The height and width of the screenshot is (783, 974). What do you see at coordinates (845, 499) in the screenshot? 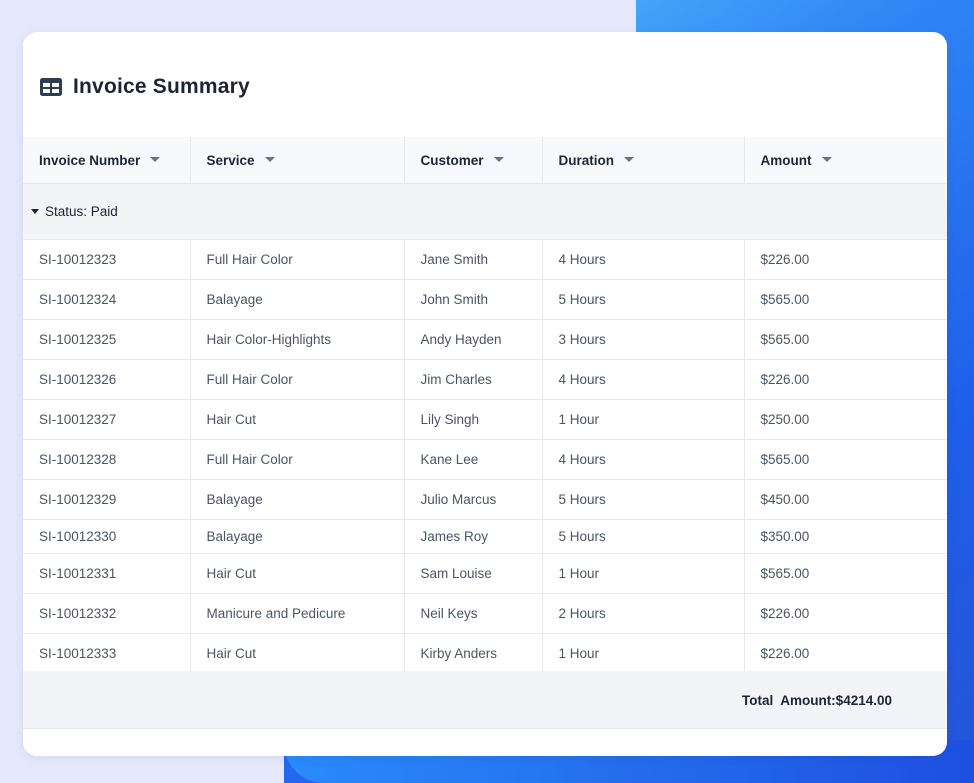
I see `cell-amount: $450.00` at bounding box center [845, 499].